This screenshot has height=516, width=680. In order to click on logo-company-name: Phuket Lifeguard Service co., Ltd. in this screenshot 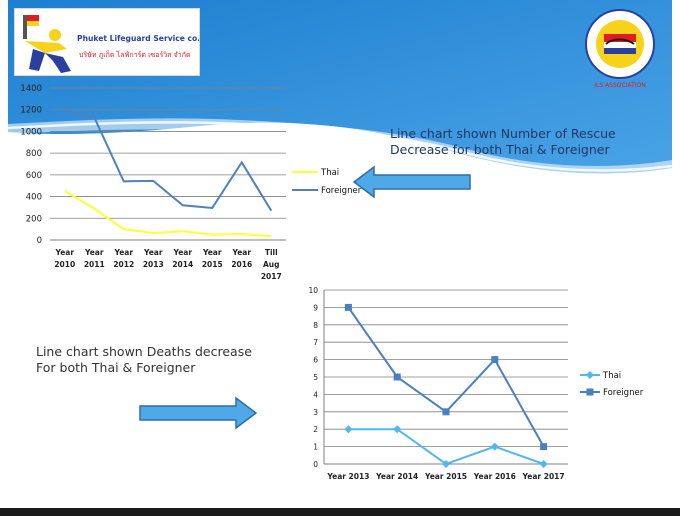, I will do `click(138, 38)`.